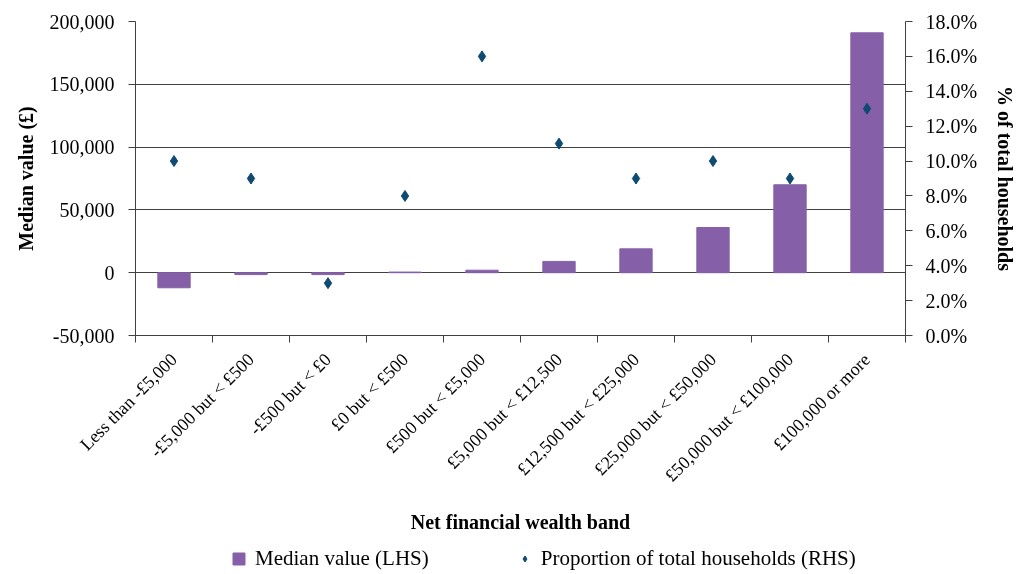 The height and width of the screenshot is (574, 1031). Describe the element at coordinates (109, 272) in the screenshot. I see `y-tick-label: 0` at that location.